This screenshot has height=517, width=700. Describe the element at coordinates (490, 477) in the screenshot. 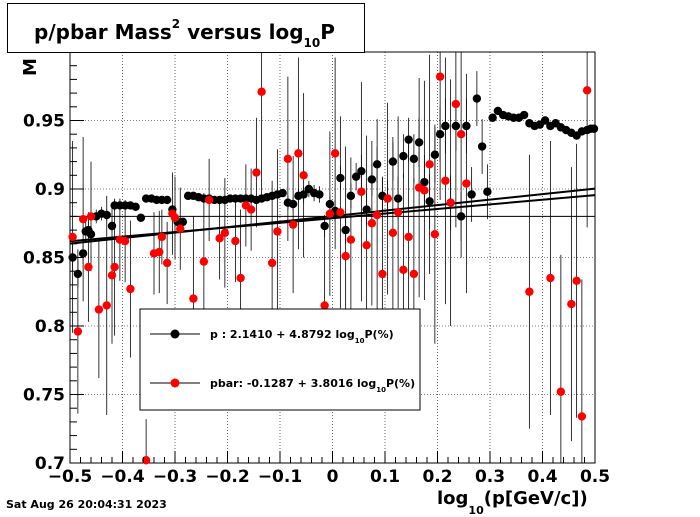

I see `x-tick-label: 0.3` at that location.